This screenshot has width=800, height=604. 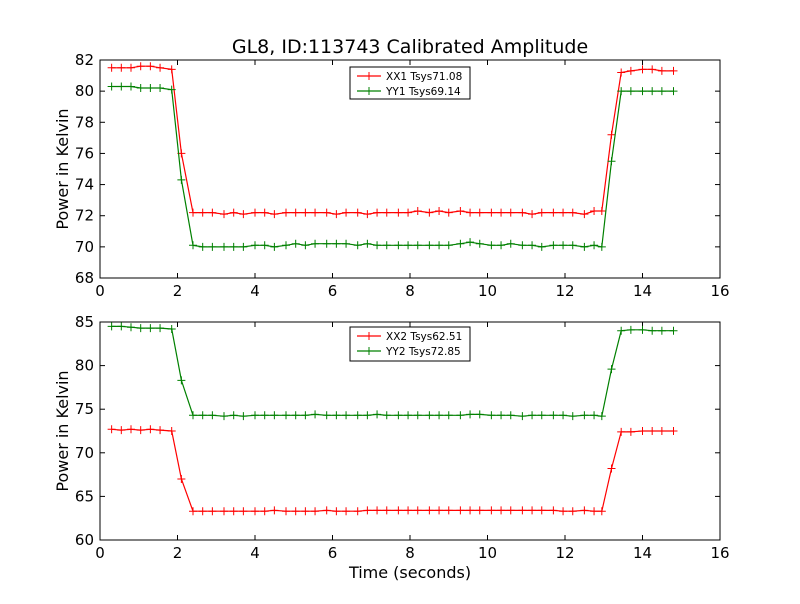 I want to click on x-tick-label: 2, so click(x=178, y=291).